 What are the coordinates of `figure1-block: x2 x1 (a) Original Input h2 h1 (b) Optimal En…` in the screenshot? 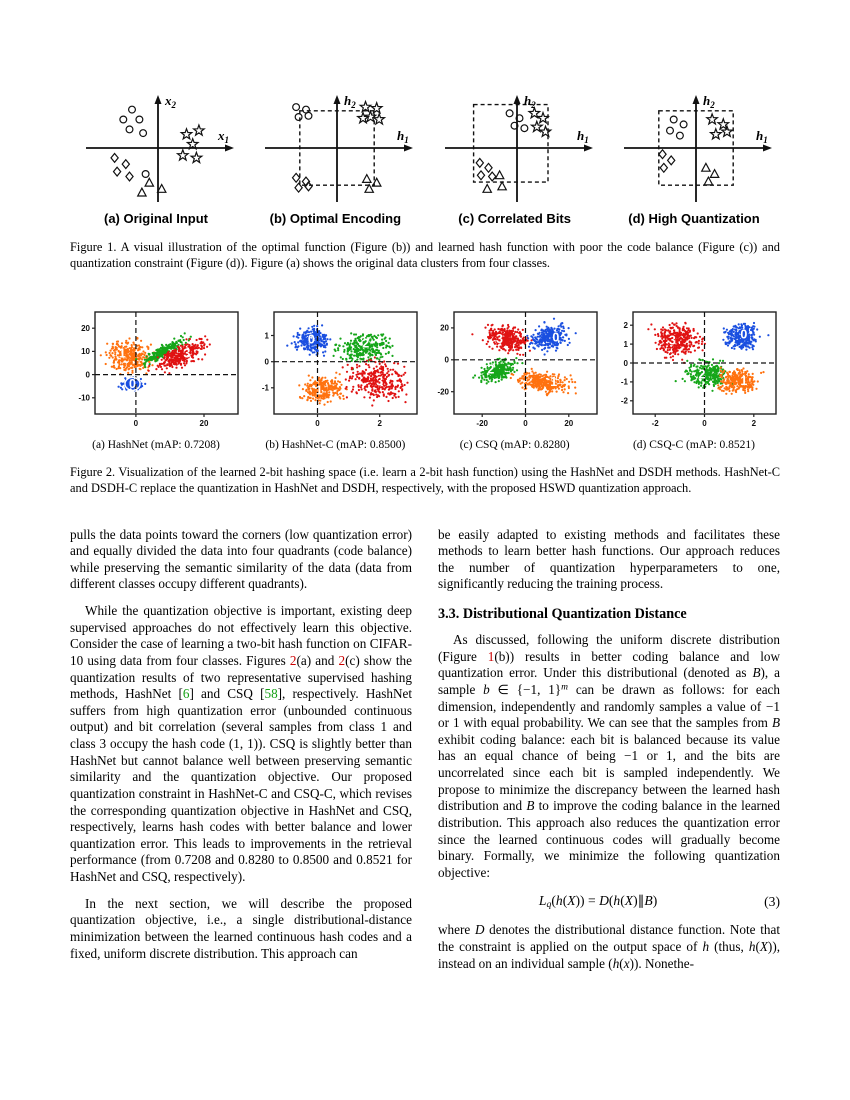 It's located at (425, 181).